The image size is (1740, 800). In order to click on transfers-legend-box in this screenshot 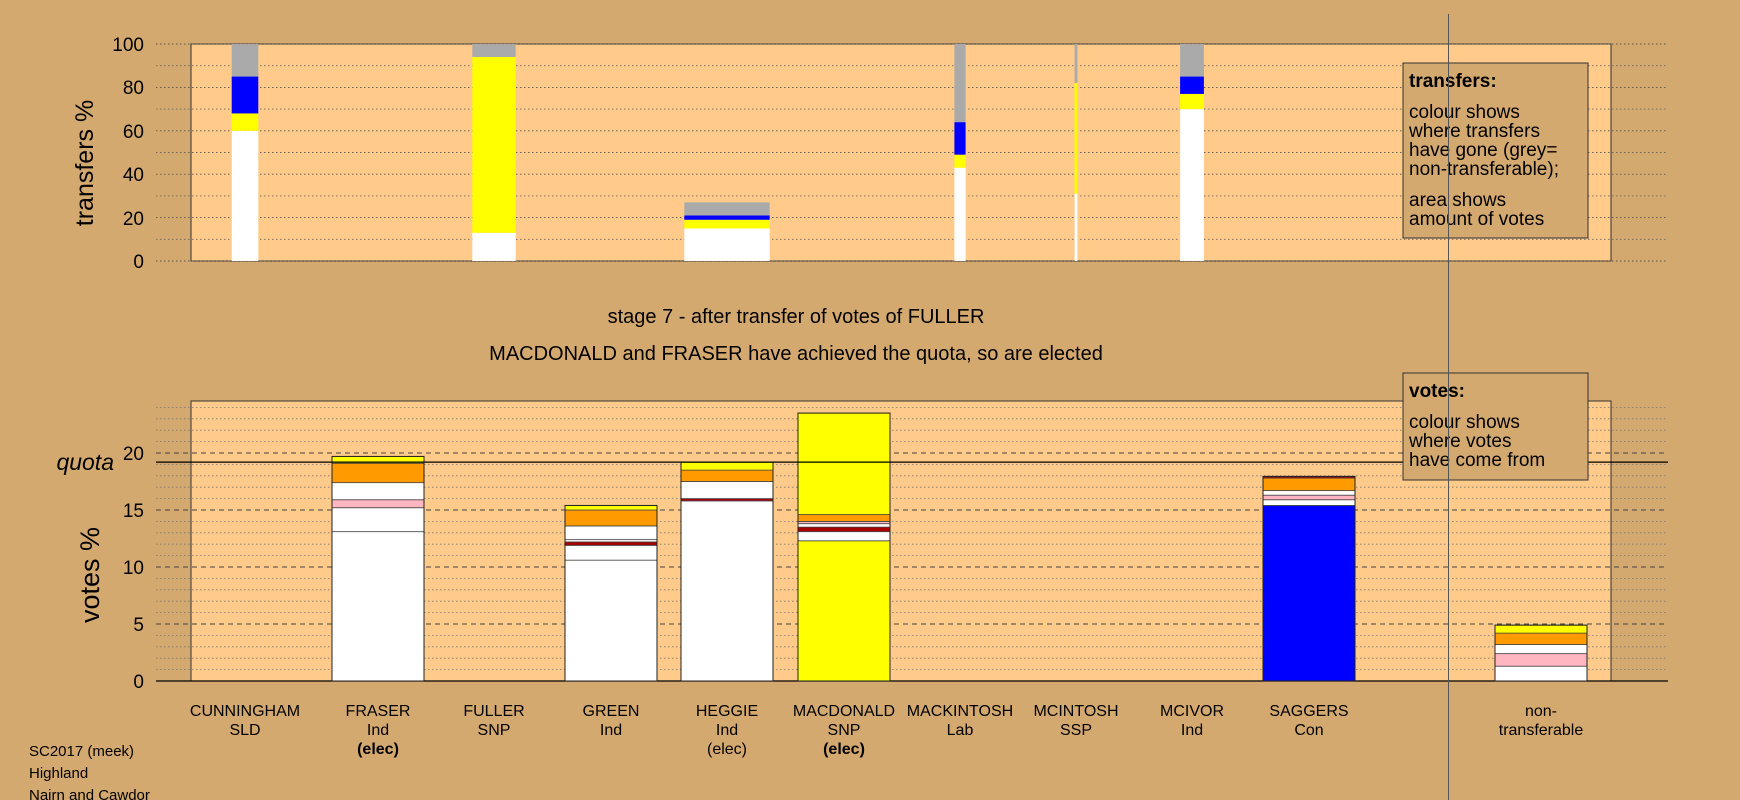, I will do `click(1495, 150)`.